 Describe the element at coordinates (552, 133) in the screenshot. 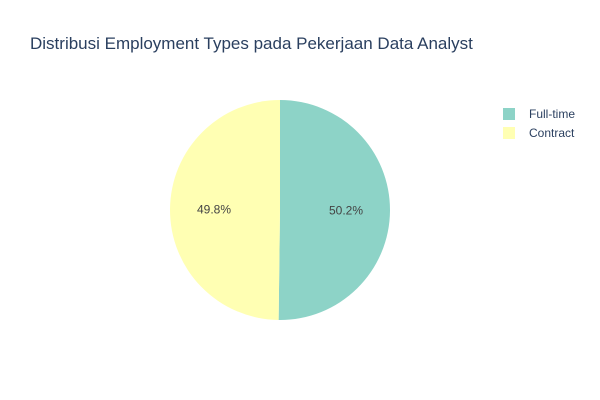

I see `legend-label: Contract` at that location.